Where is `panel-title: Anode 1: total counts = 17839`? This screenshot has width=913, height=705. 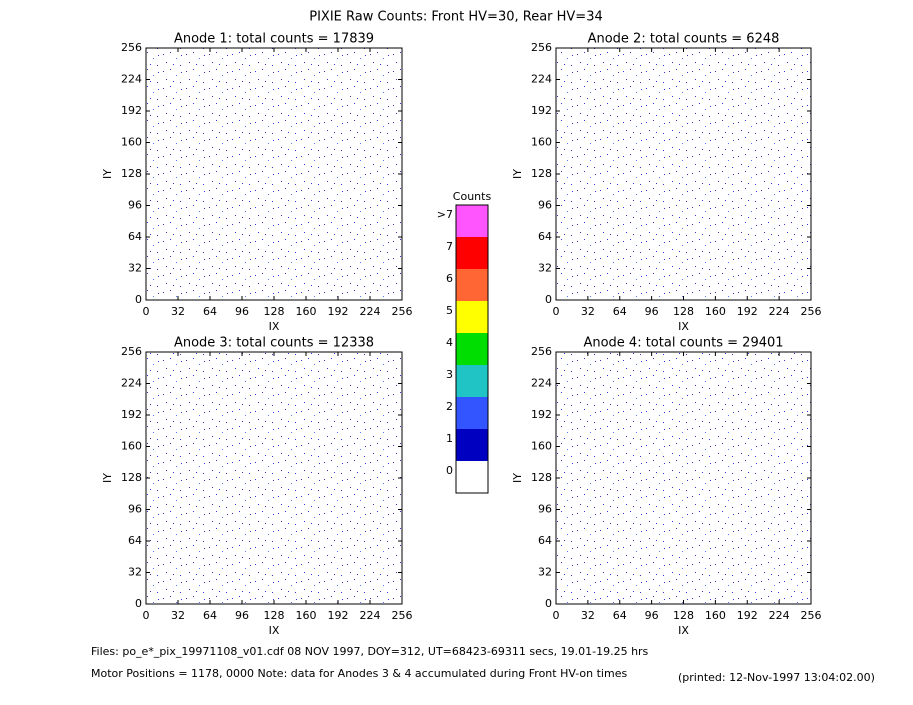
panel-title: Anode 1: total counts = 17839 is located at coordinates (274, 39).